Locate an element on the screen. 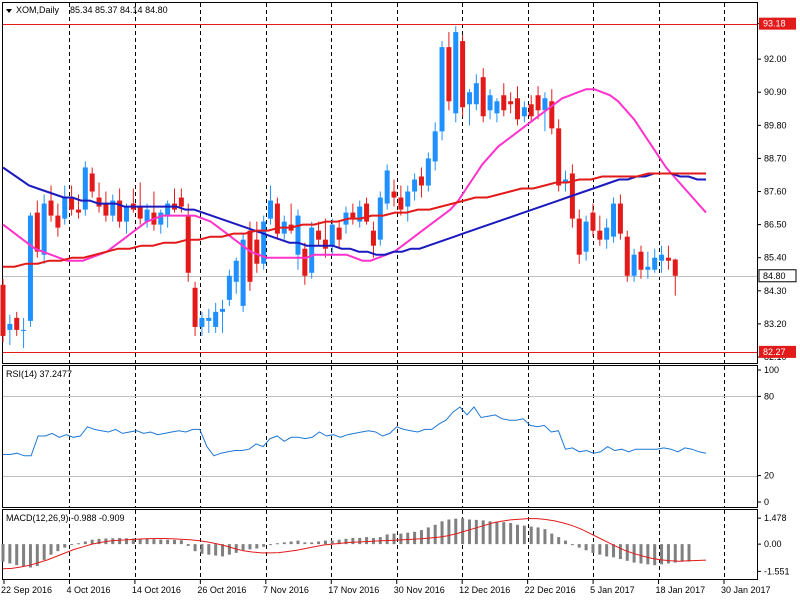 Image resolution: width=800 pixels, height=600 pixels. time-axis-label: 14 Oct 2016 is located at coordinates (156, 590).